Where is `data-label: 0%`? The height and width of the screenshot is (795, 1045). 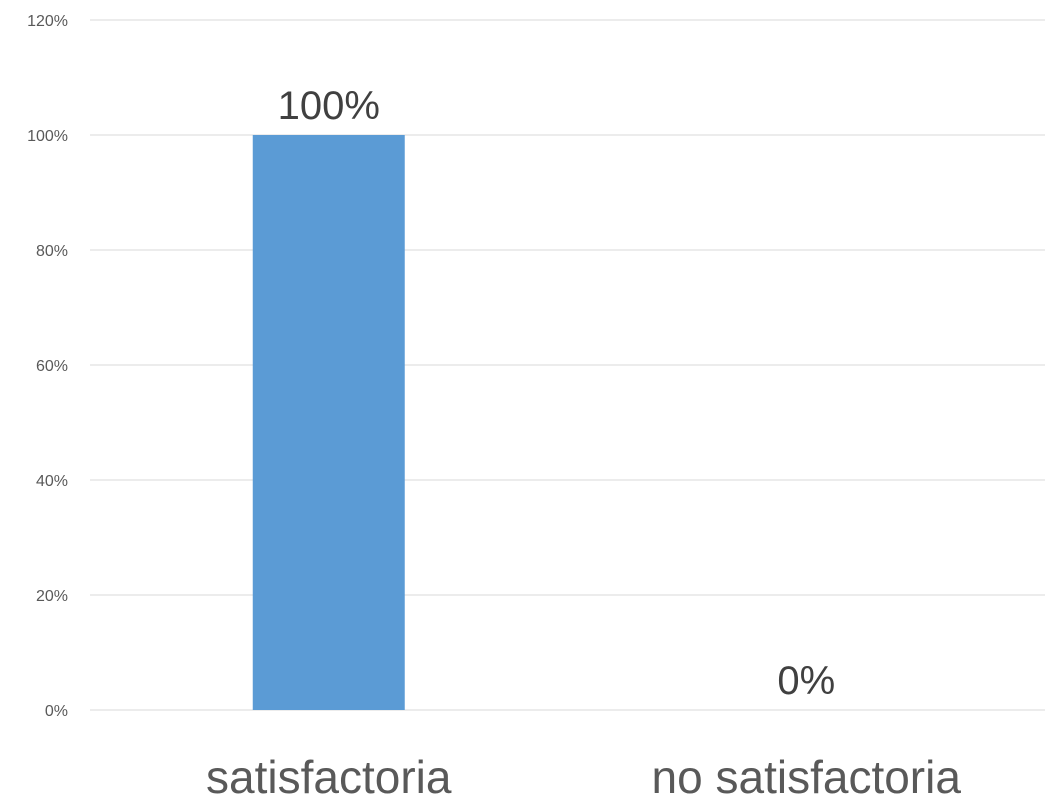
data-label: 0% is located at coordinates (806, 681).